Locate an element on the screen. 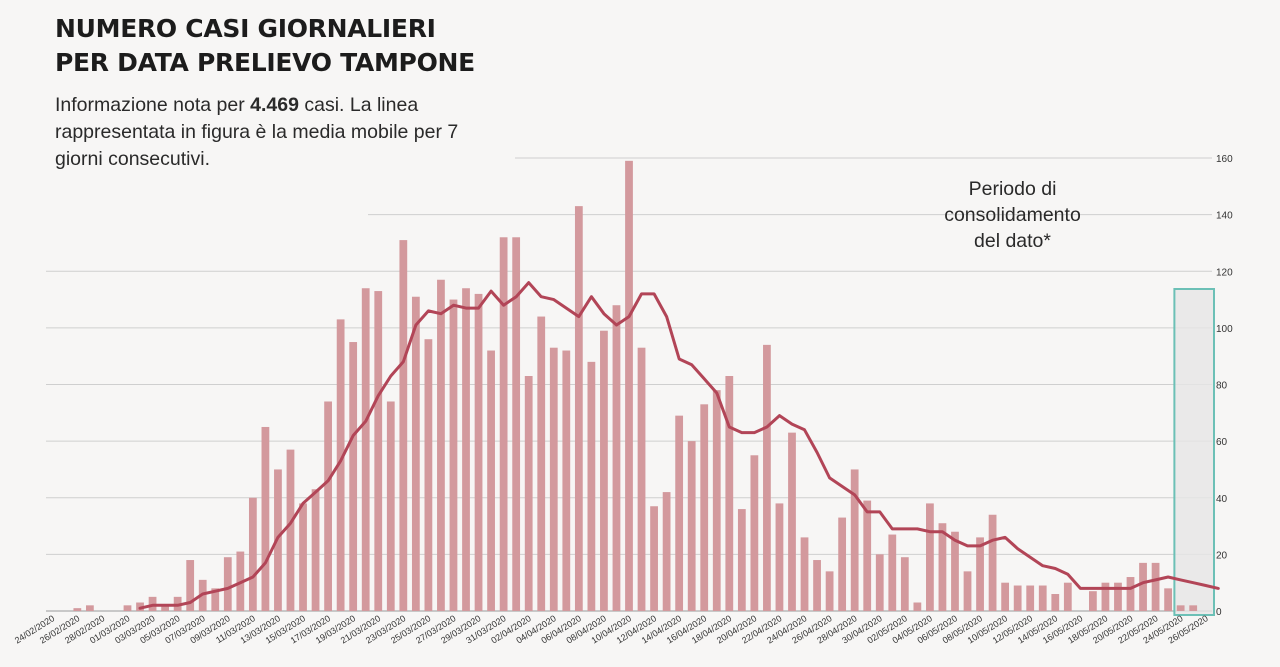 The width and height of the screenshot is (1280, 667). y-axis-ticks: 0 20 40 60 80 100 120 140 160 is located at coordinates (1224, 386).